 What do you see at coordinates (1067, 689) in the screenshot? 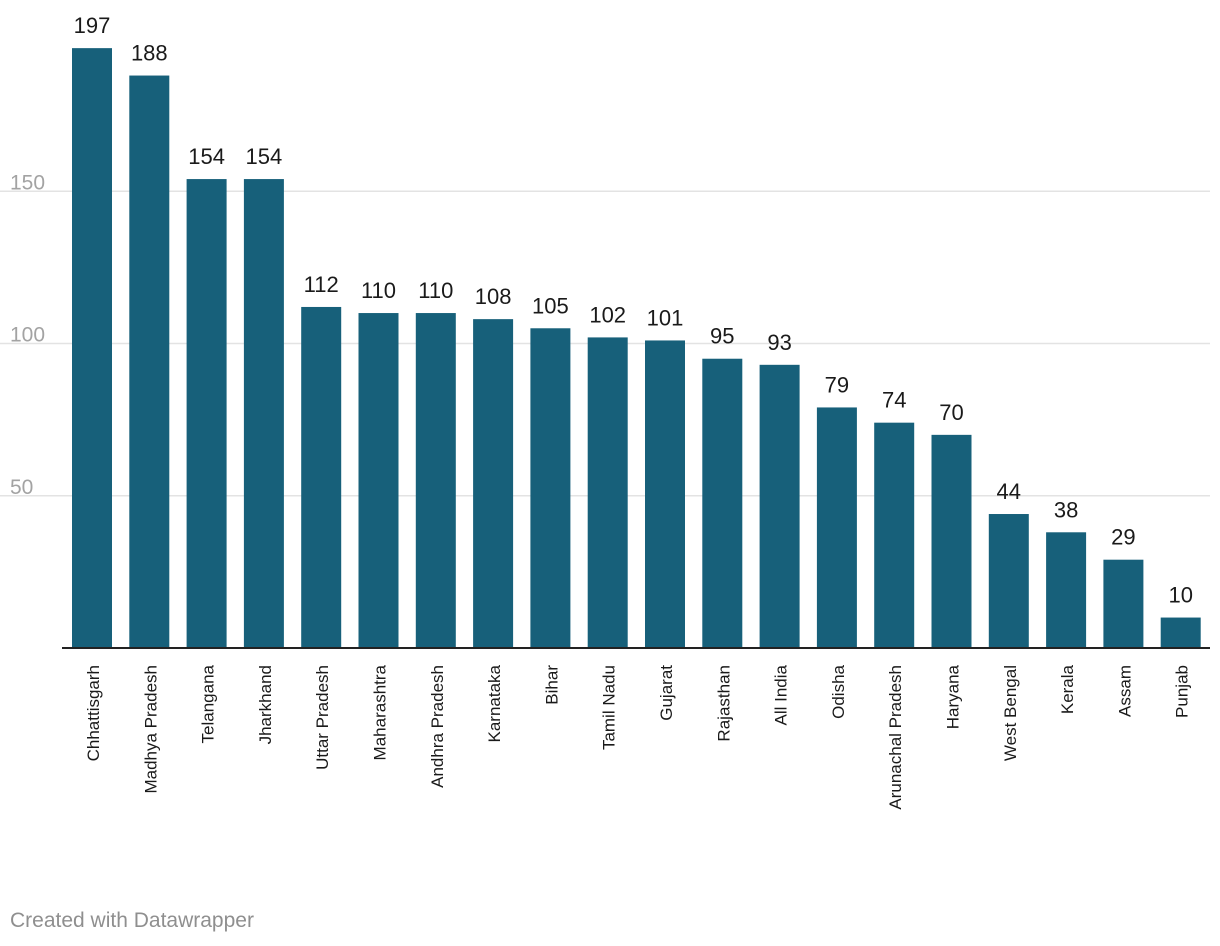
I see `category-label: Kerala` at bounding box center [1067, 689].